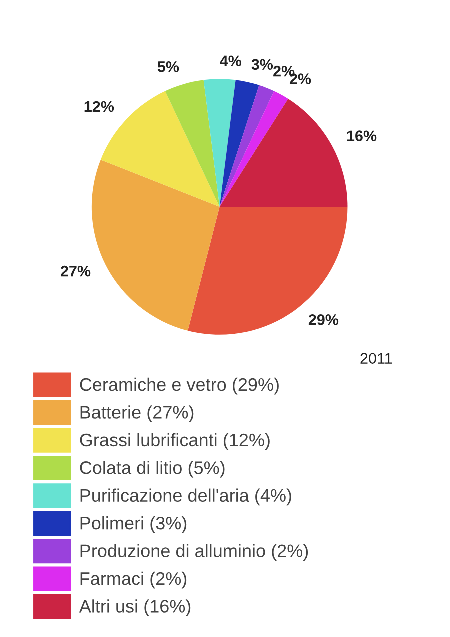  What do you see at coordinates (99, 106) in the screenshot?
I see `data-label: 12%` at bounding box center [99, 106].